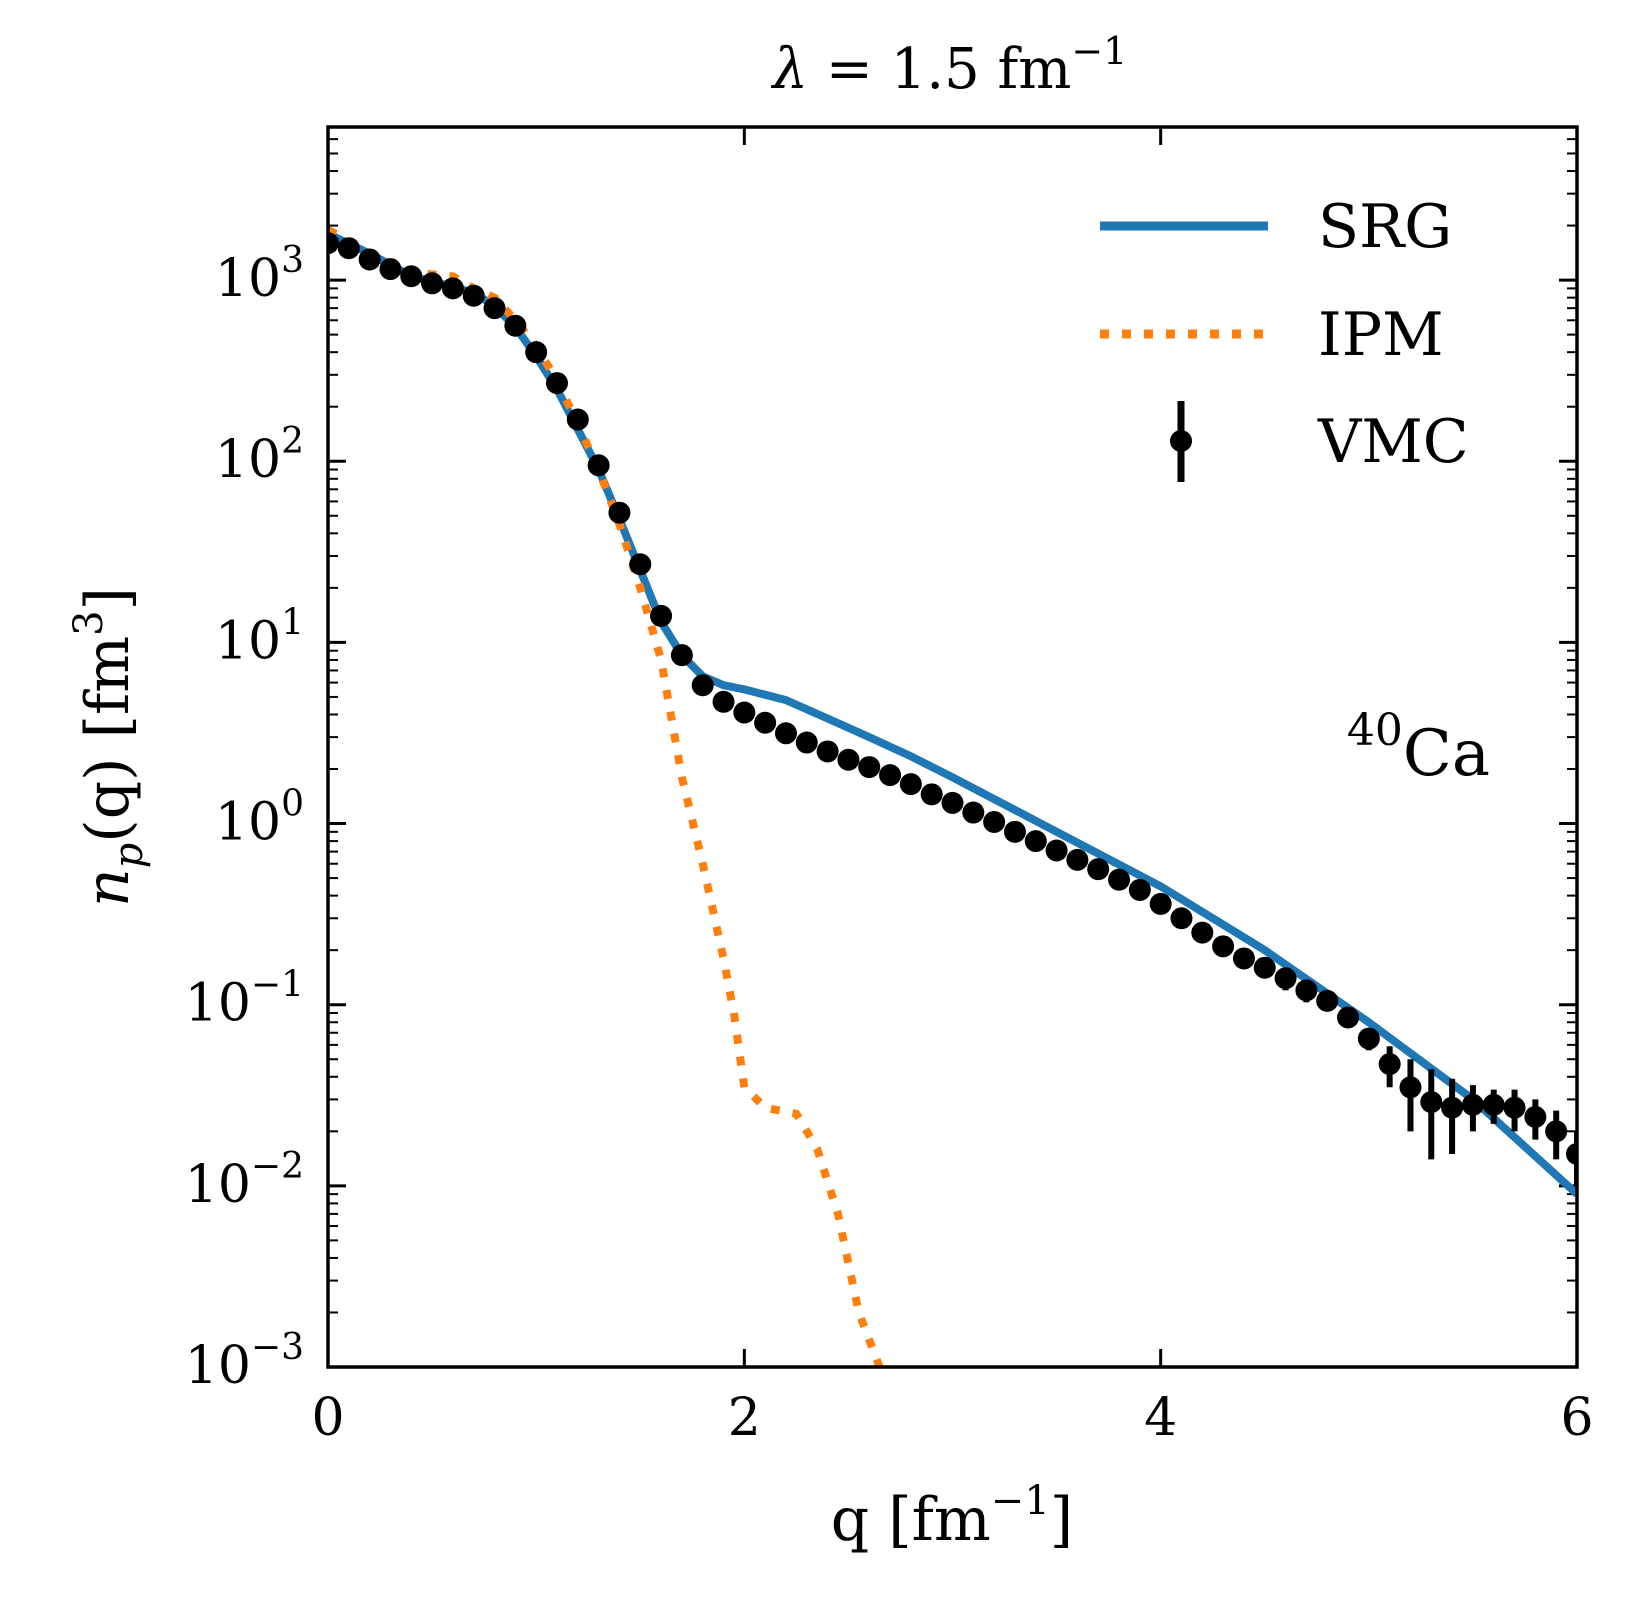 The height and width of the screenshot is (1603, 1625). What do you see at coordinates (1181, 441) in the screenshot?
I see `legend-vmc-marker` at bounding box center [1181, 441].